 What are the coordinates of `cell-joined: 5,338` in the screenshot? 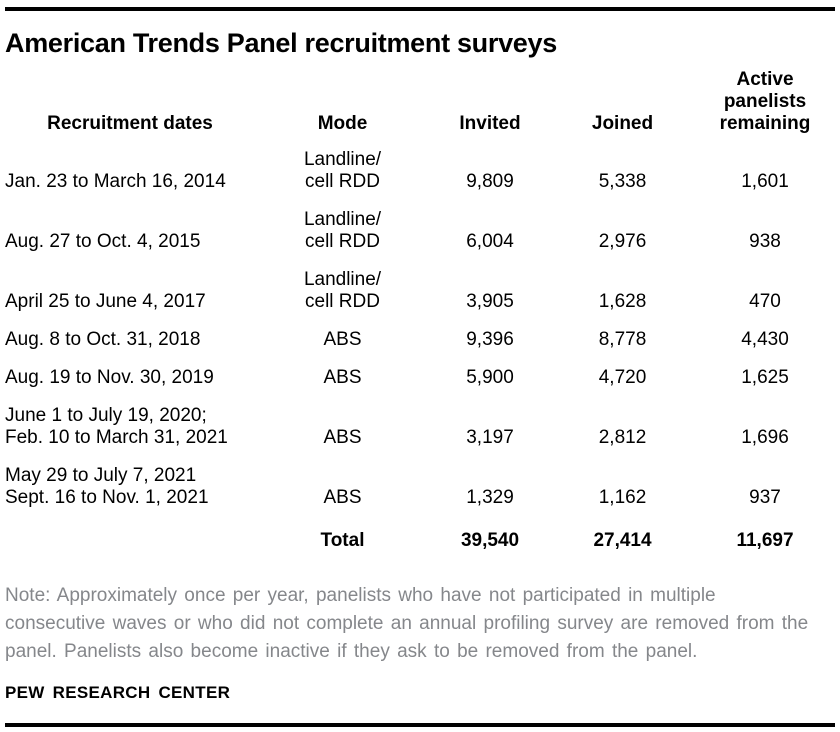 It's located at (622, 181).